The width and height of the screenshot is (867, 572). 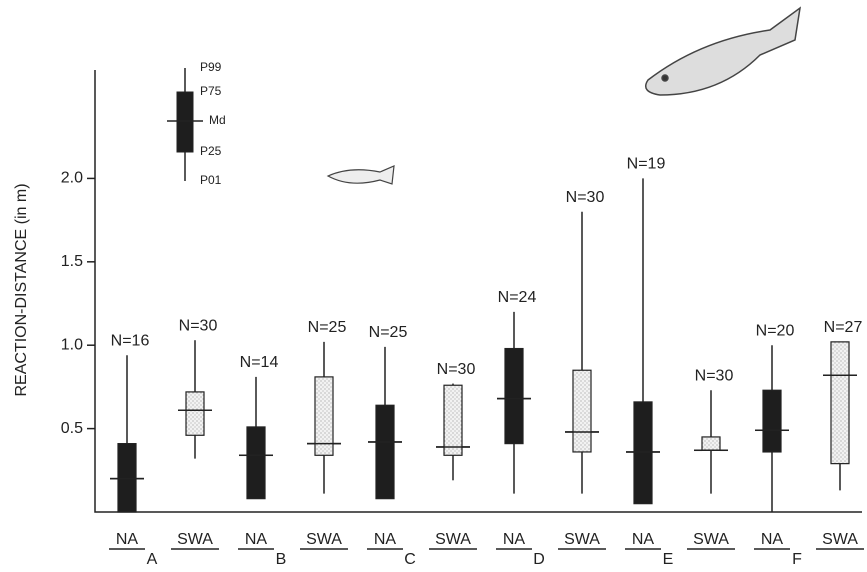 I want to click on n-label: N=16, so click(x=130, y=340).